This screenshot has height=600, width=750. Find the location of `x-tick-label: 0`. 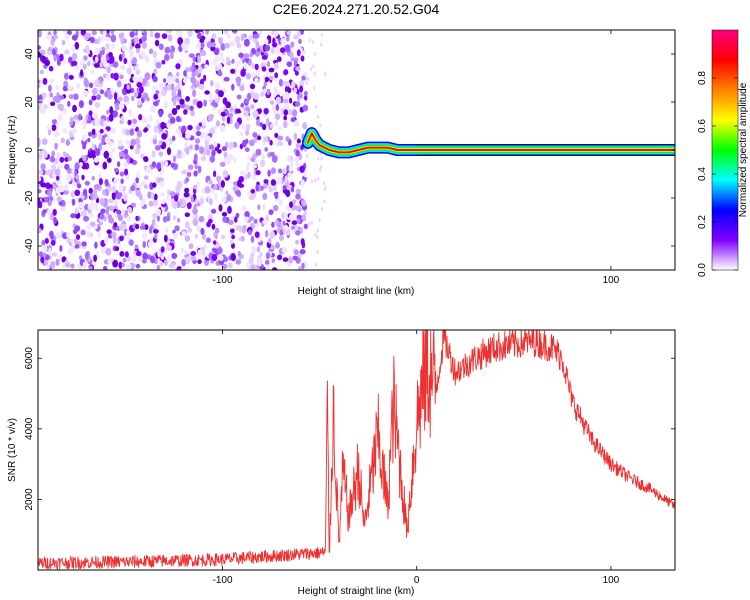

x-tick-label: 0 is located at coordinates (417, 580).